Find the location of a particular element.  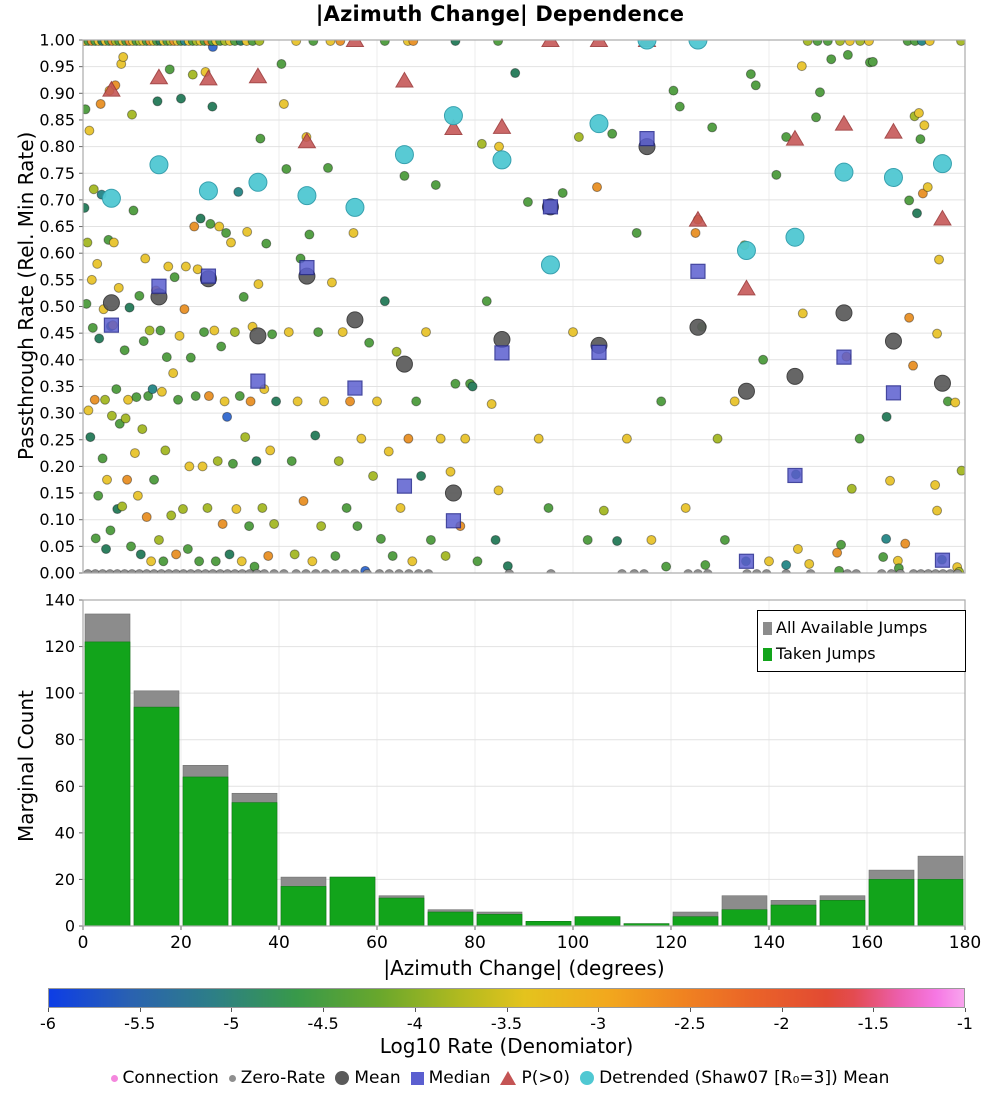

zero-rate-points is located at coordinates (523, 571).